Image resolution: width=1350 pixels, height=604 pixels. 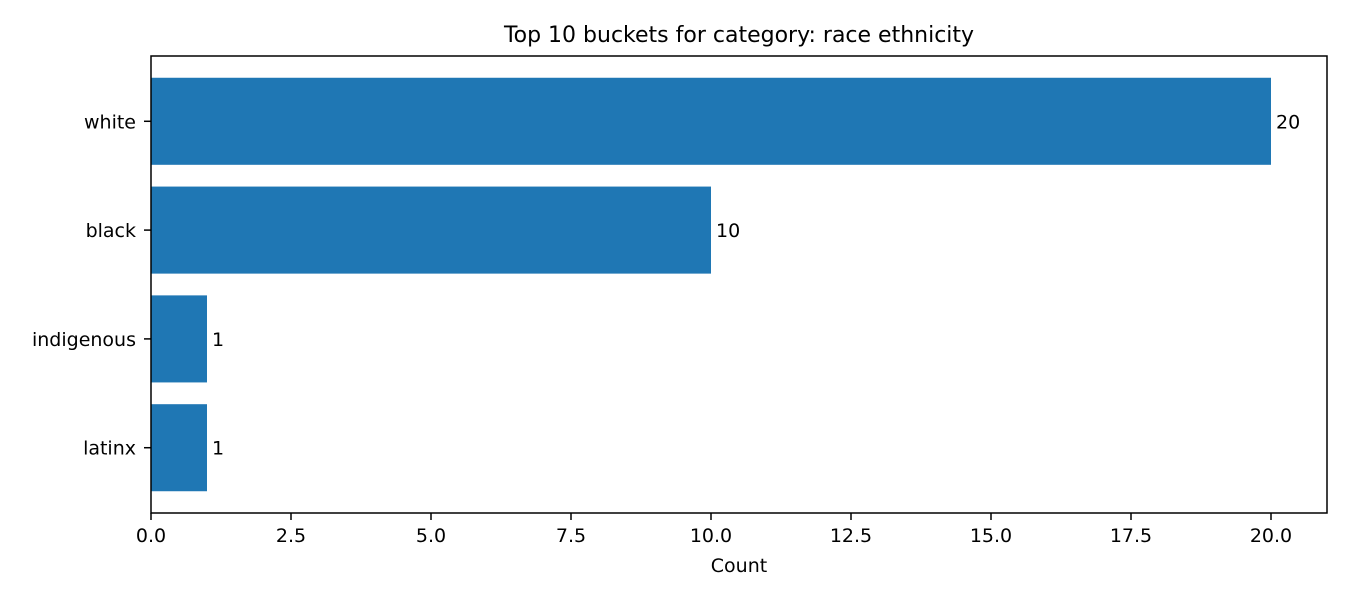 What do you see at coordinates (711, 536) in the screenshot?
I see `x-tick-label: 10.0` at bounding box center [711, 536].